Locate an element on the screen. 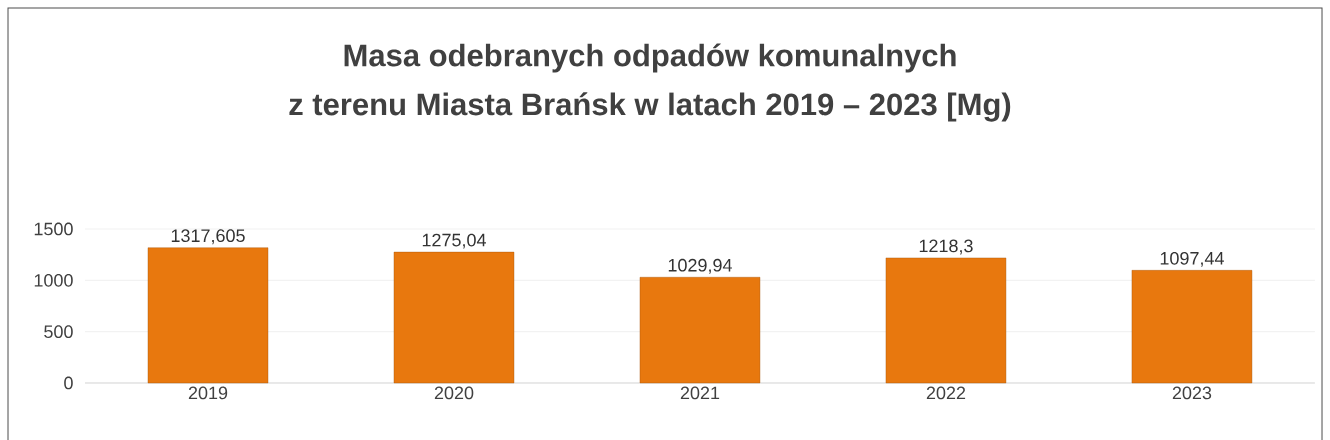 The width and height of the screenshot is (1330, 440). data-label: 1218,3 is located at coordinates (946, 247).